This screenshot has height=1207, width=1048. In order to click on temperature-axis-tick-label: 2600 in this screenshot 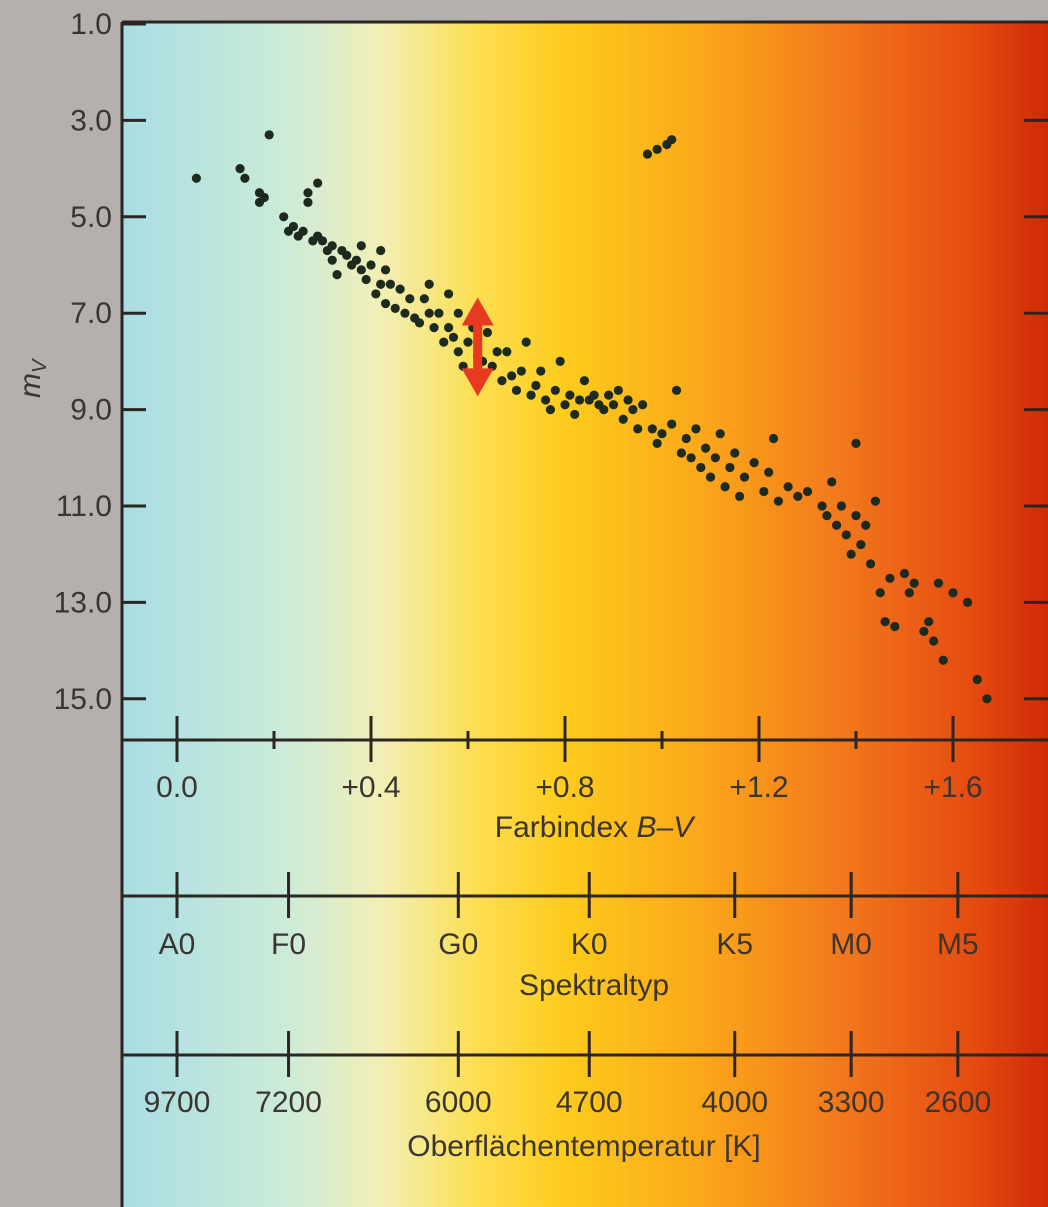, I will do `click(957, 1102)`.